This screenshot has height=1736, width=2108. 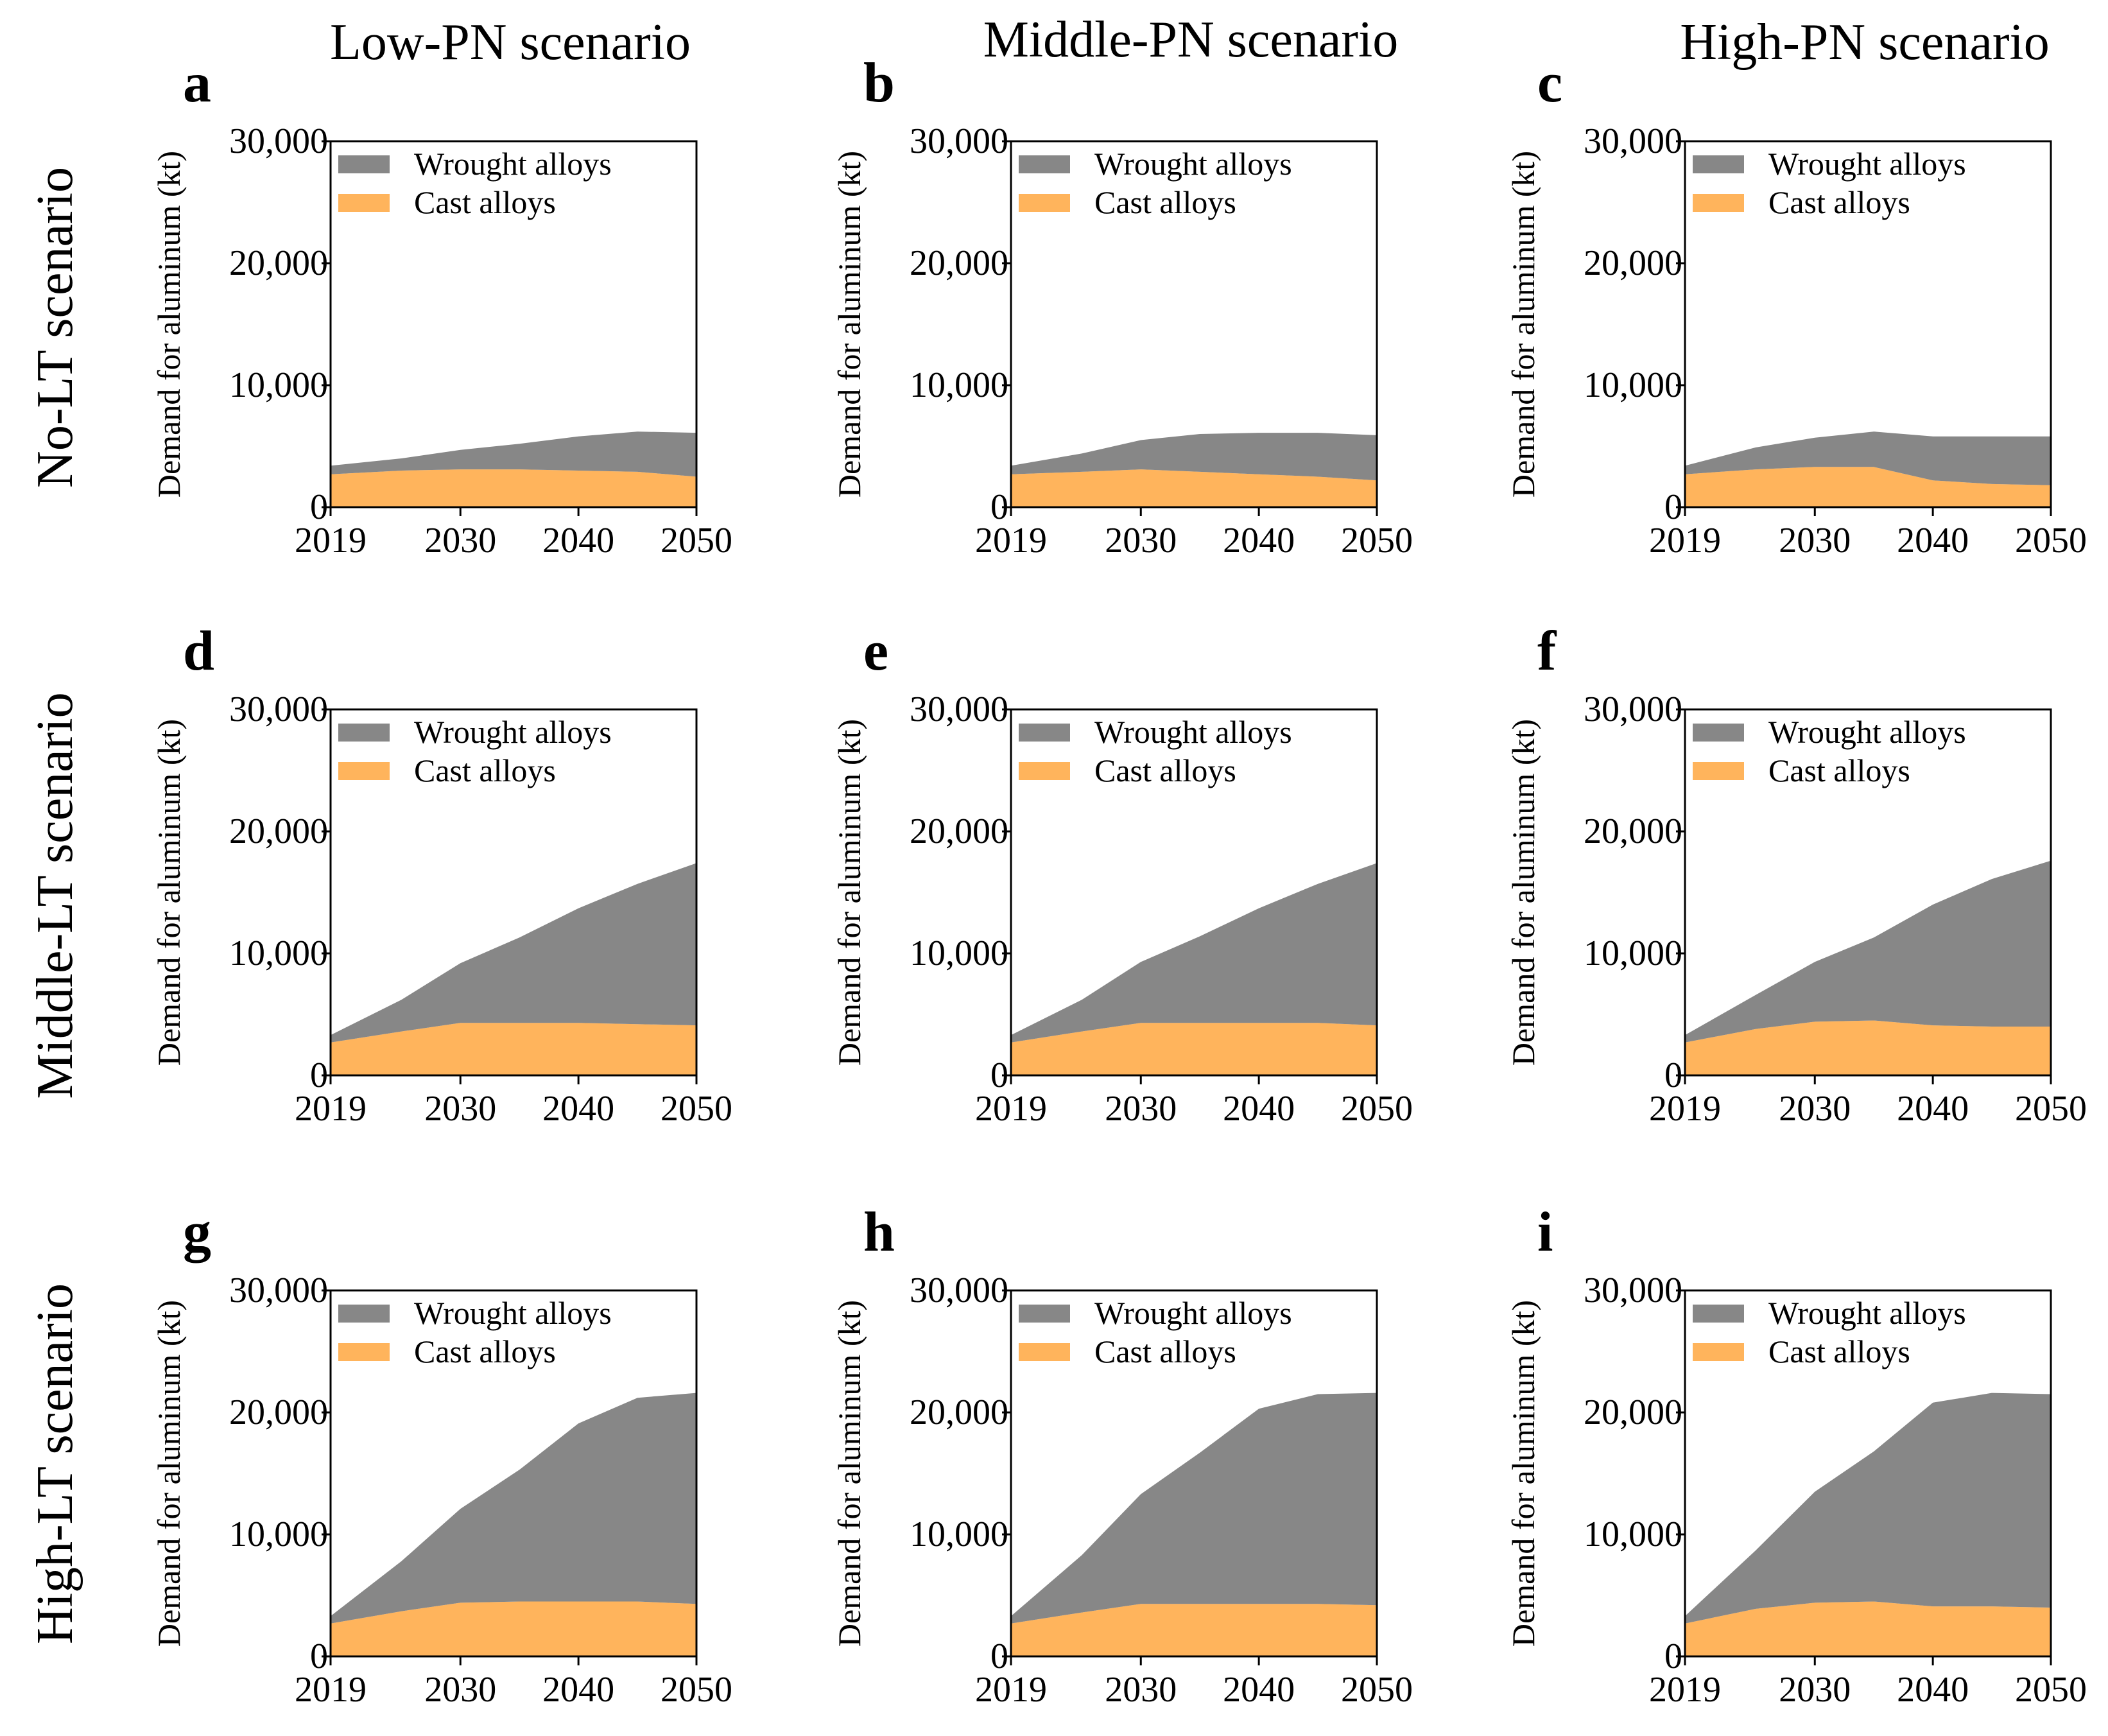 What do you see at coordinates (875, 651) in the screenshot?
I see `panel-letter-e: e` at bounding box center [875, 651].